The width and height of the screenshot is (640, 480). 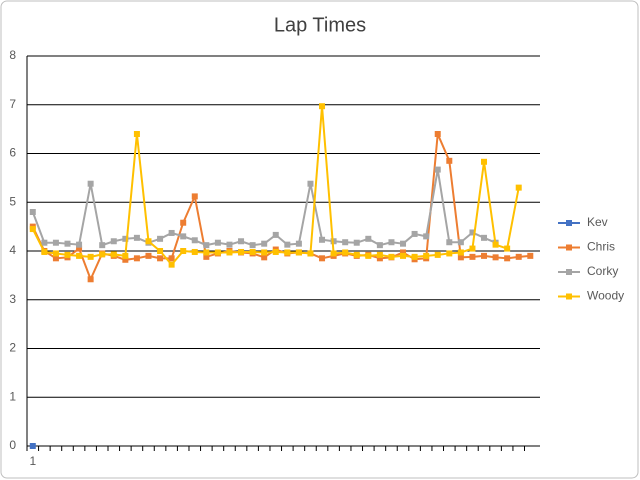 What do you see at coordinates (12, 396) in the screenshot?
I see `y-tick-label: 1` at bounding box center [12, 396].